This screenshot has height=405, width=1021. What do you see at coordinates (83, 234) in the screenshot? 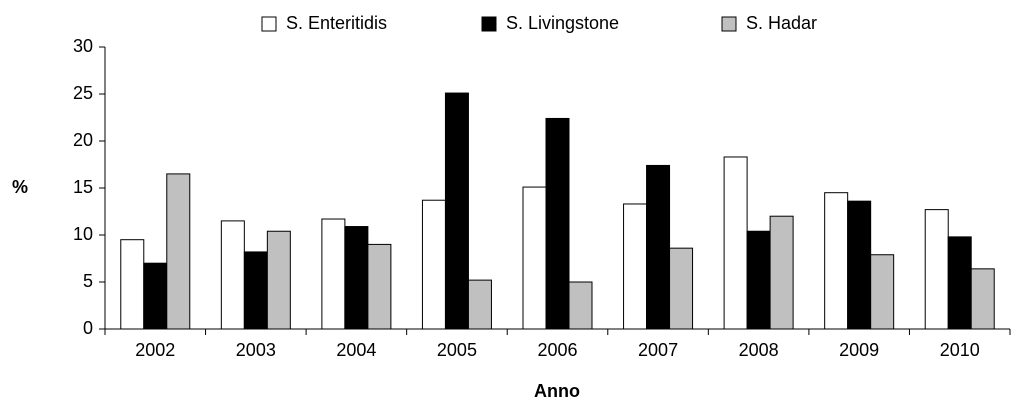
I see `y-tick-label: 10` at bounding box center [83, 234].